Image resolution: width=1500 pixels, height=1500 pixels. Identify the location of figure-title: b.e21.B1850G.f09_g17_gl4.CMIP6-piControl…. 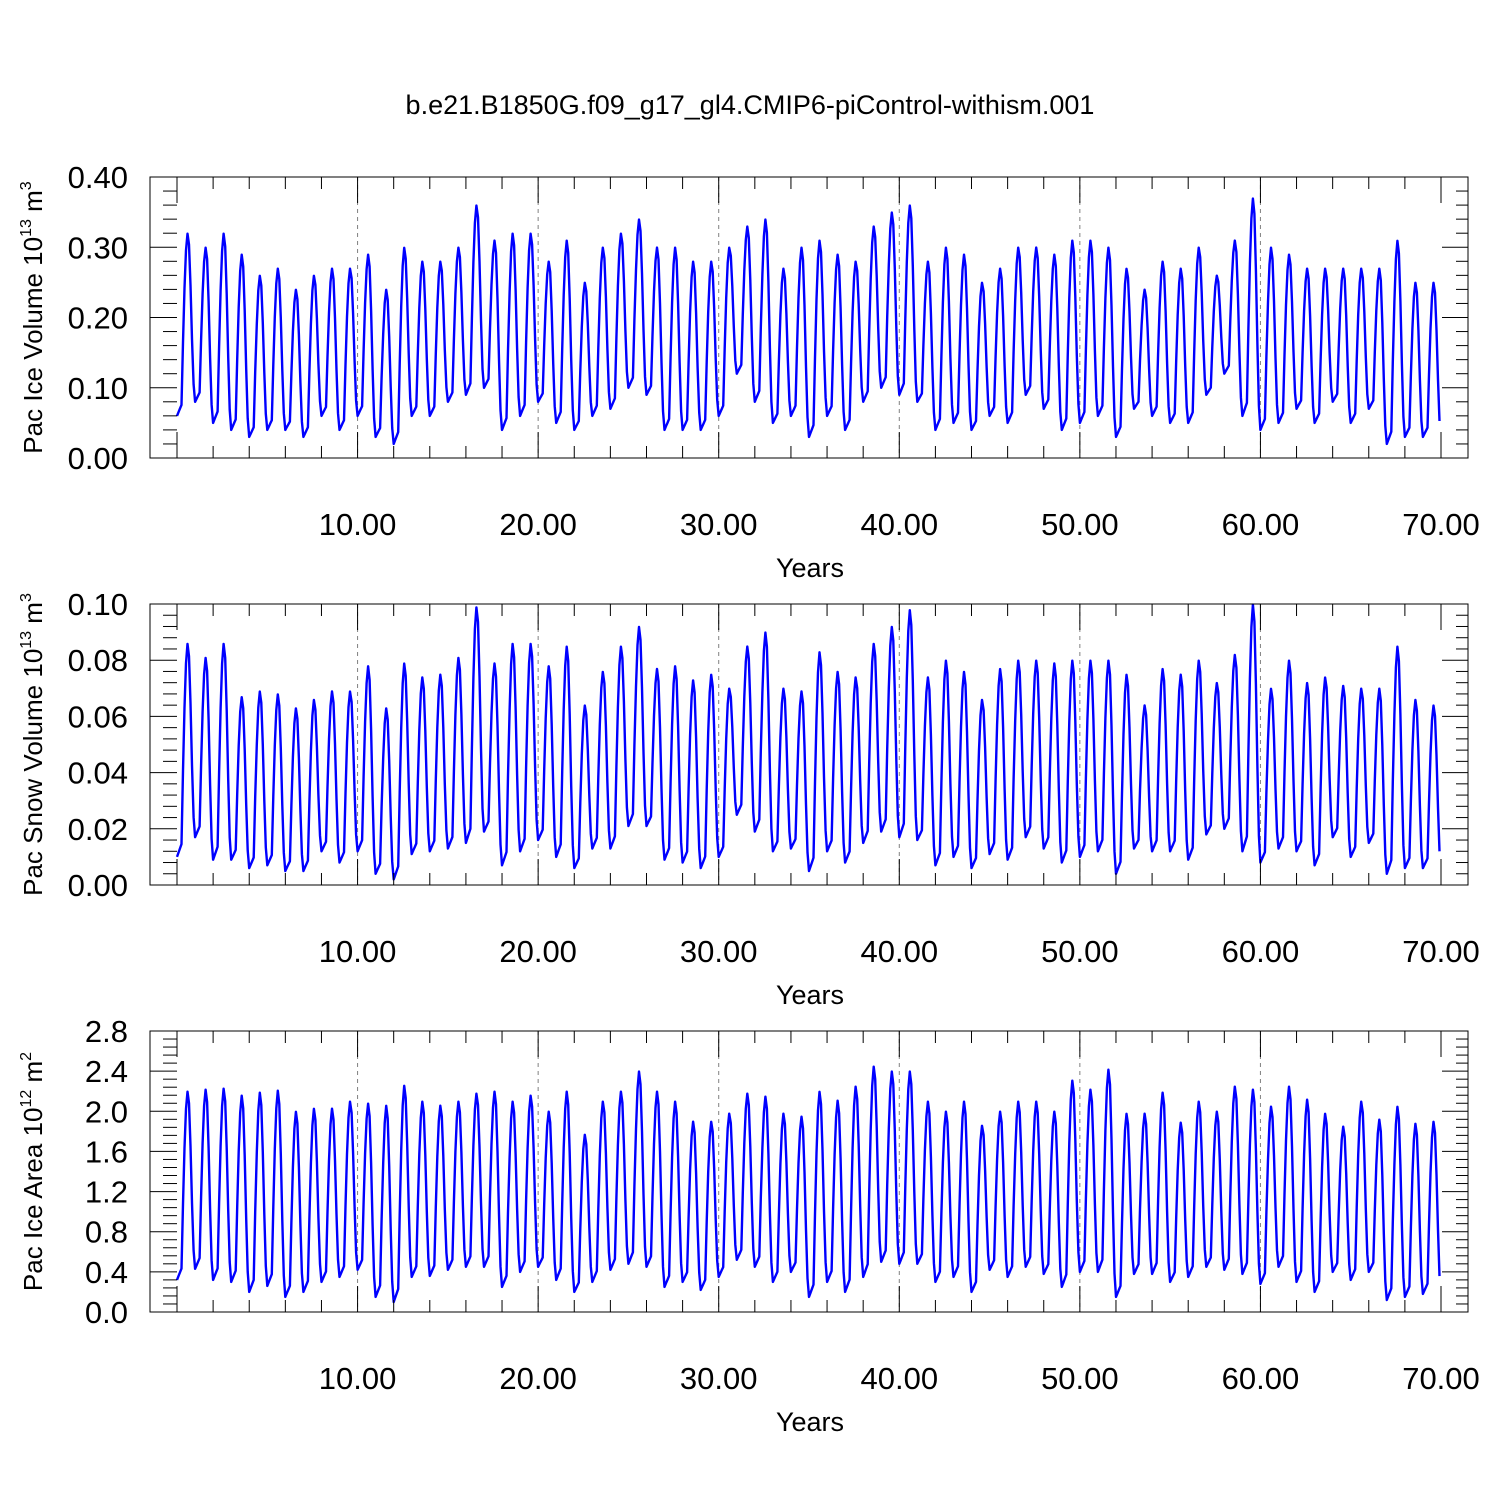
(750, 105).